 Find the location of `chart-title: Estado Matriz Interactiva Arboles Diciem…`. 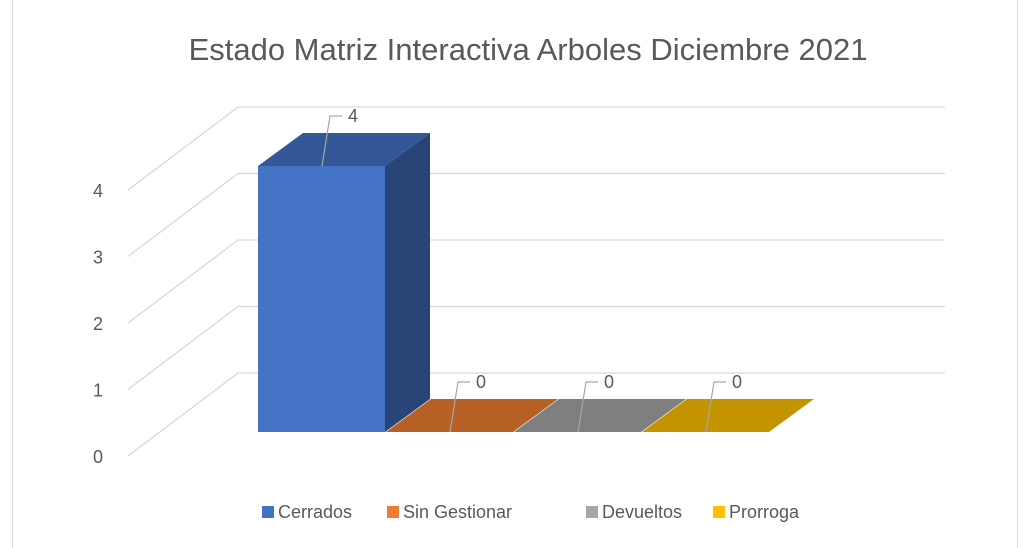

chart-title: Estado Matriz Interactiva Arboles Diciem… is located at coordinates (528, 49).